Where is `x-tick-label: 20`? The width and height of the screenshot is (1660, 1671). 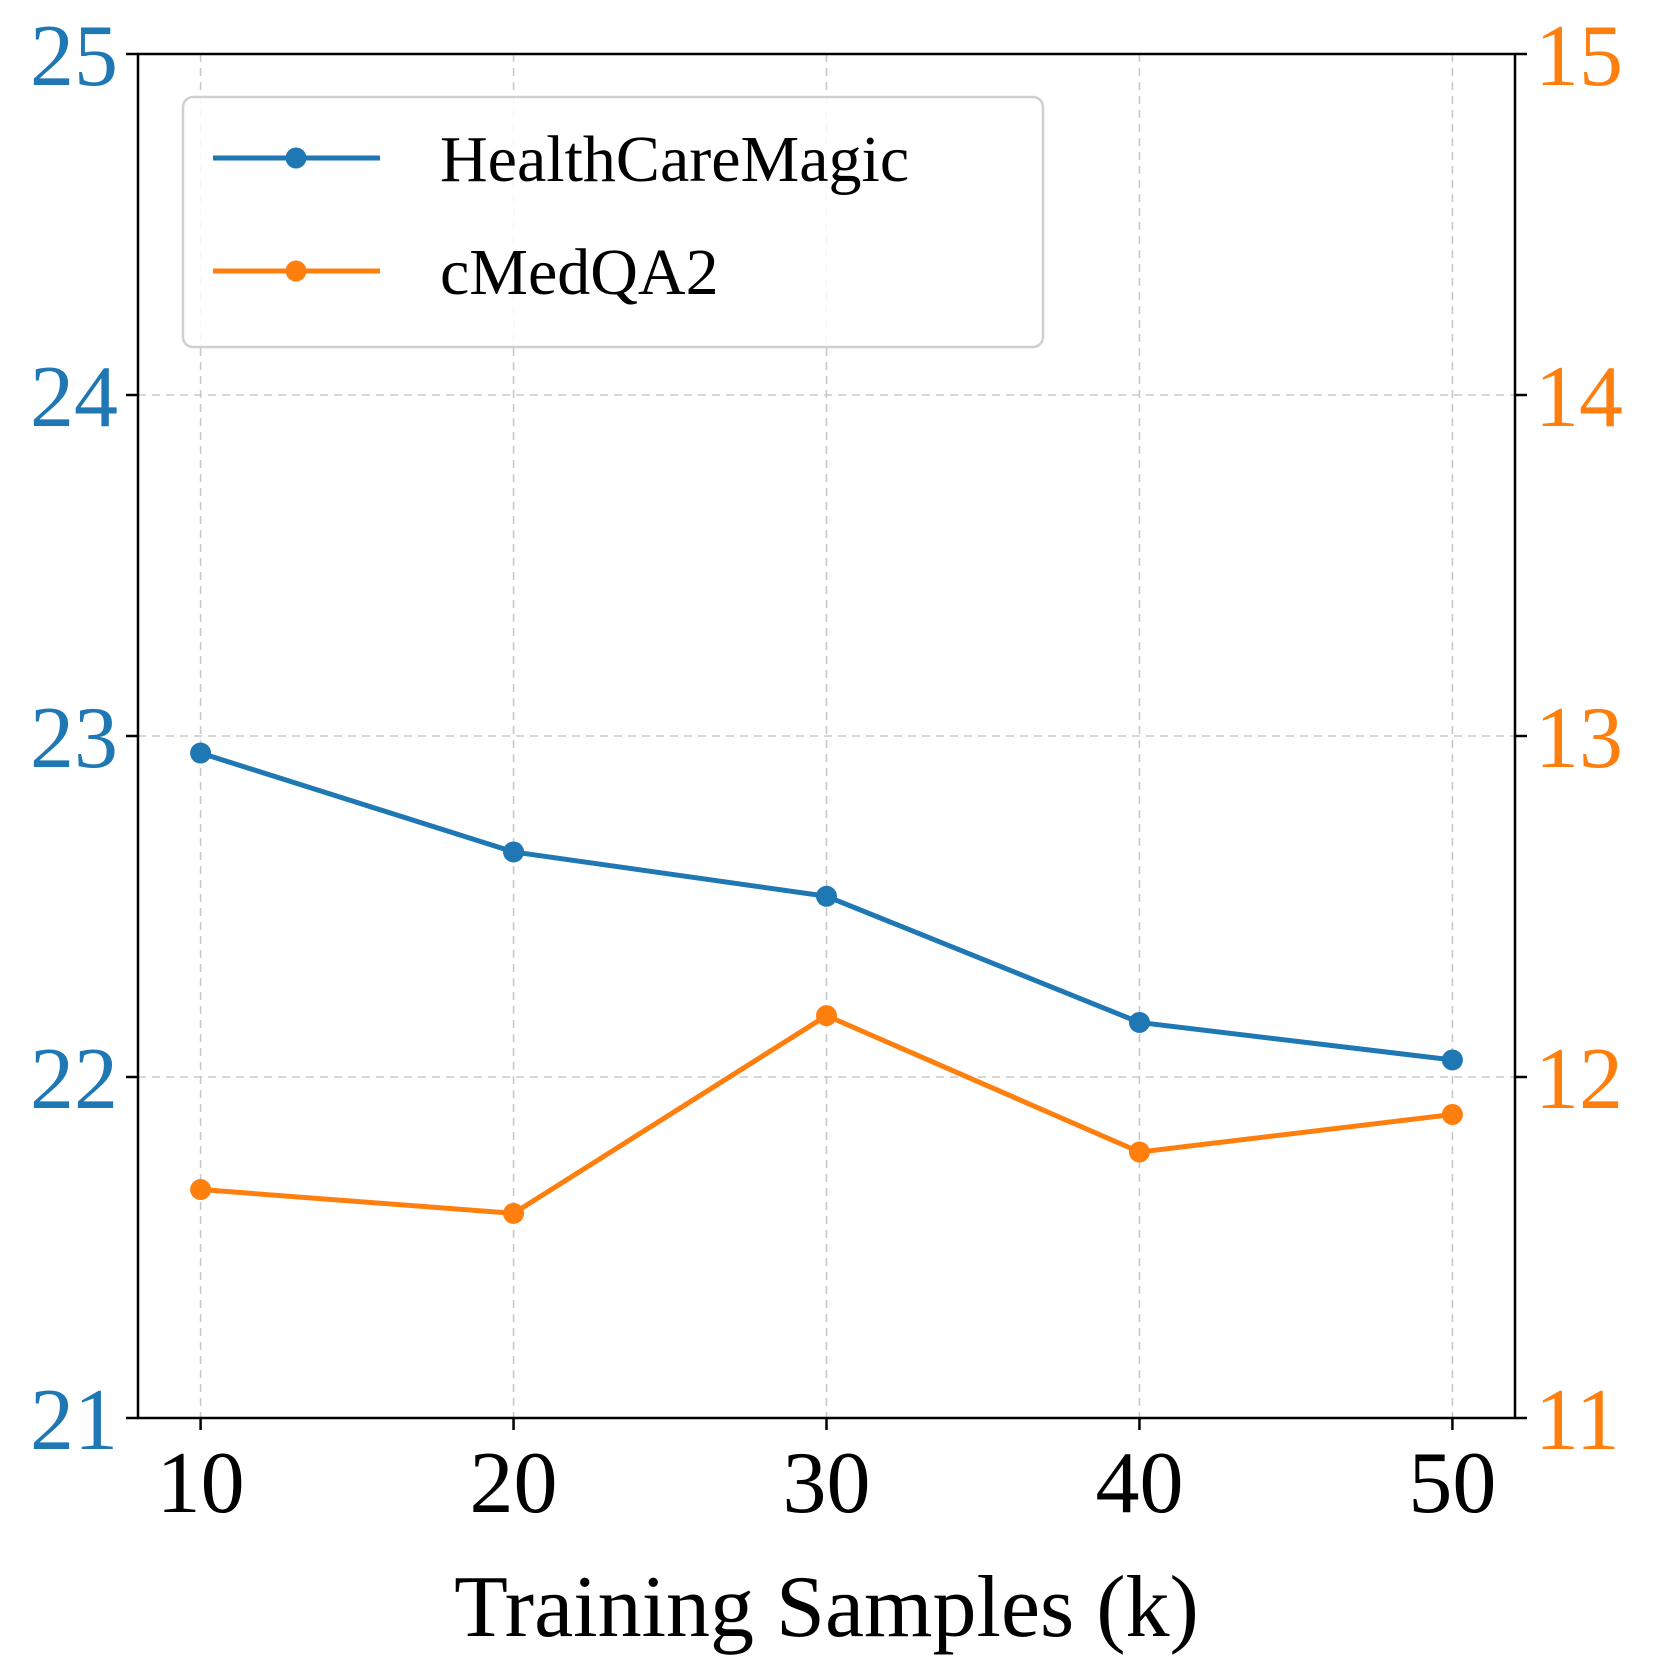
x-tick-label: 20 is located at coordinates (514, 1483).